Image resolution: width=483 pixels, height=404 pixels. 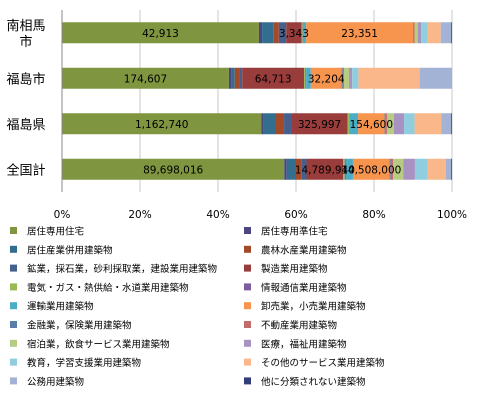 What do you see at coordinates (25, 125) in the screenshot?
I see `category-label: 福島県` at bounding box center [25, 125].